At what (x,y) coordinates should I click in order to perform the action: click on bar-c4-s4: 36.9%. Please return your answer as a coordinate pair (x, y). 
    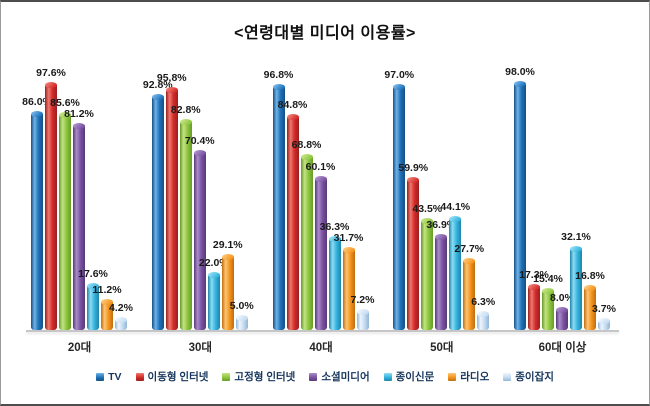
    Looking at the image, I should click on (441, 204).